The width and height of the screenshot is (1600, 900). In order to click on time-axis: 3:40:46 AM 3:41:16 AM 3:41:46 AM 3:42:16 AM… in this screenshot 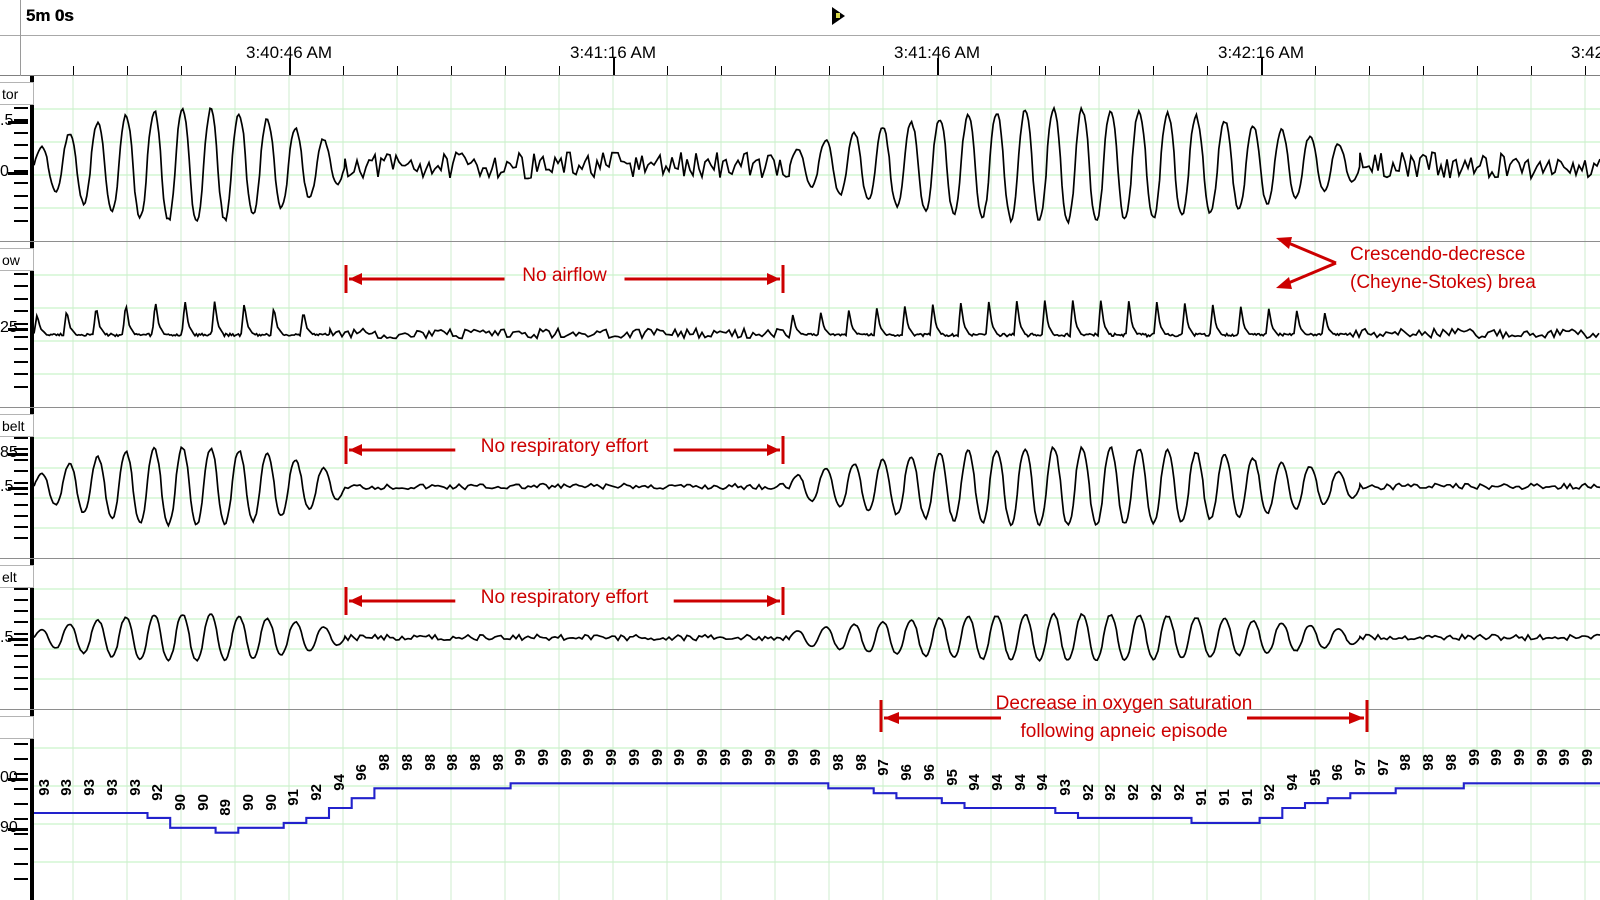, I will do `click(800, 56)`.